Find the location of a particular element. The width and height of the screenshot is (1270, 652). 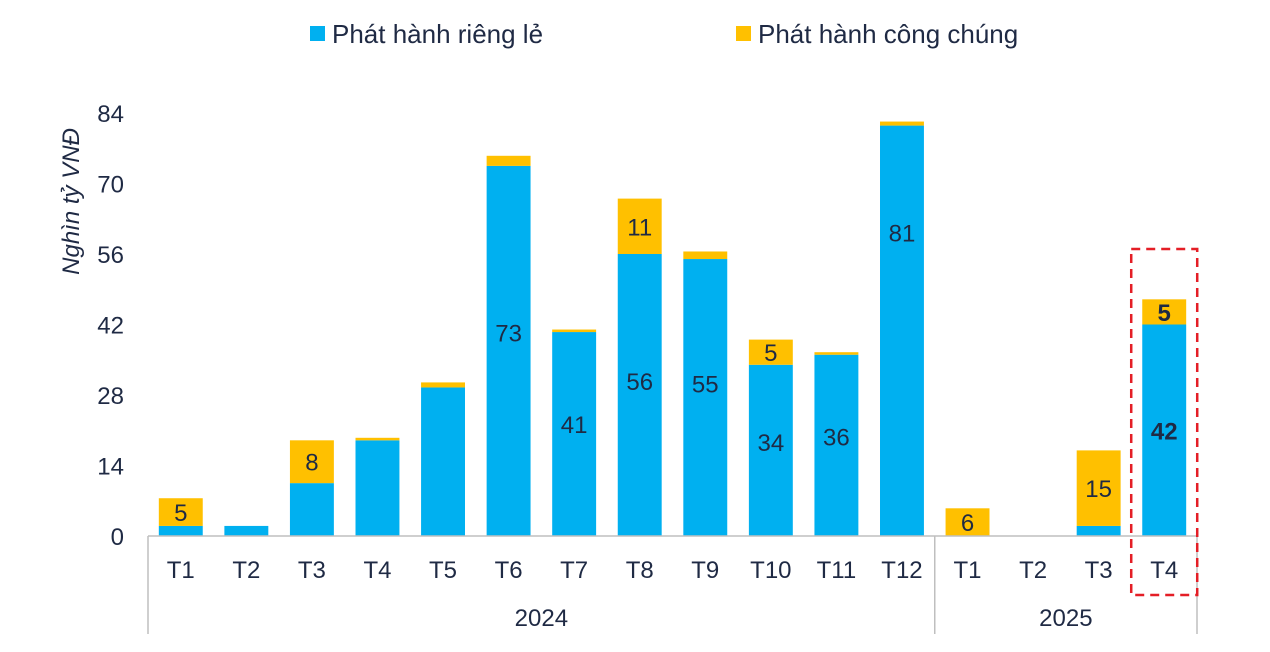

x-tick-label-4: T4 is located at coordinates (377, 570).